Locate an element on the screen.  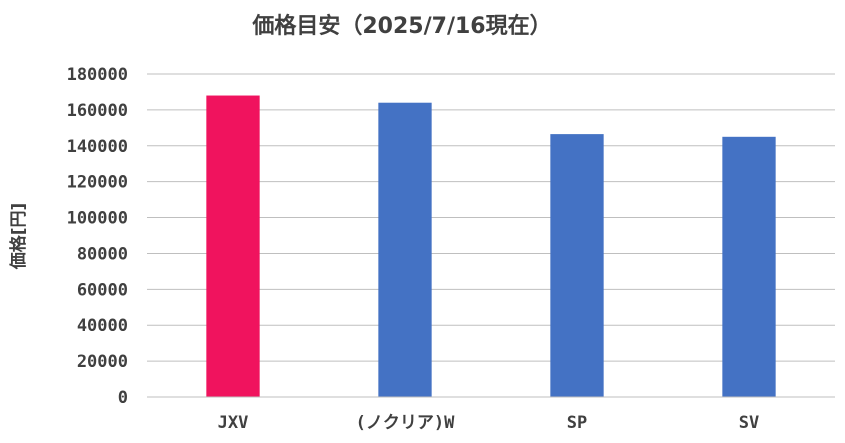
x-category-label: SV is located at coordinates (749, 423).